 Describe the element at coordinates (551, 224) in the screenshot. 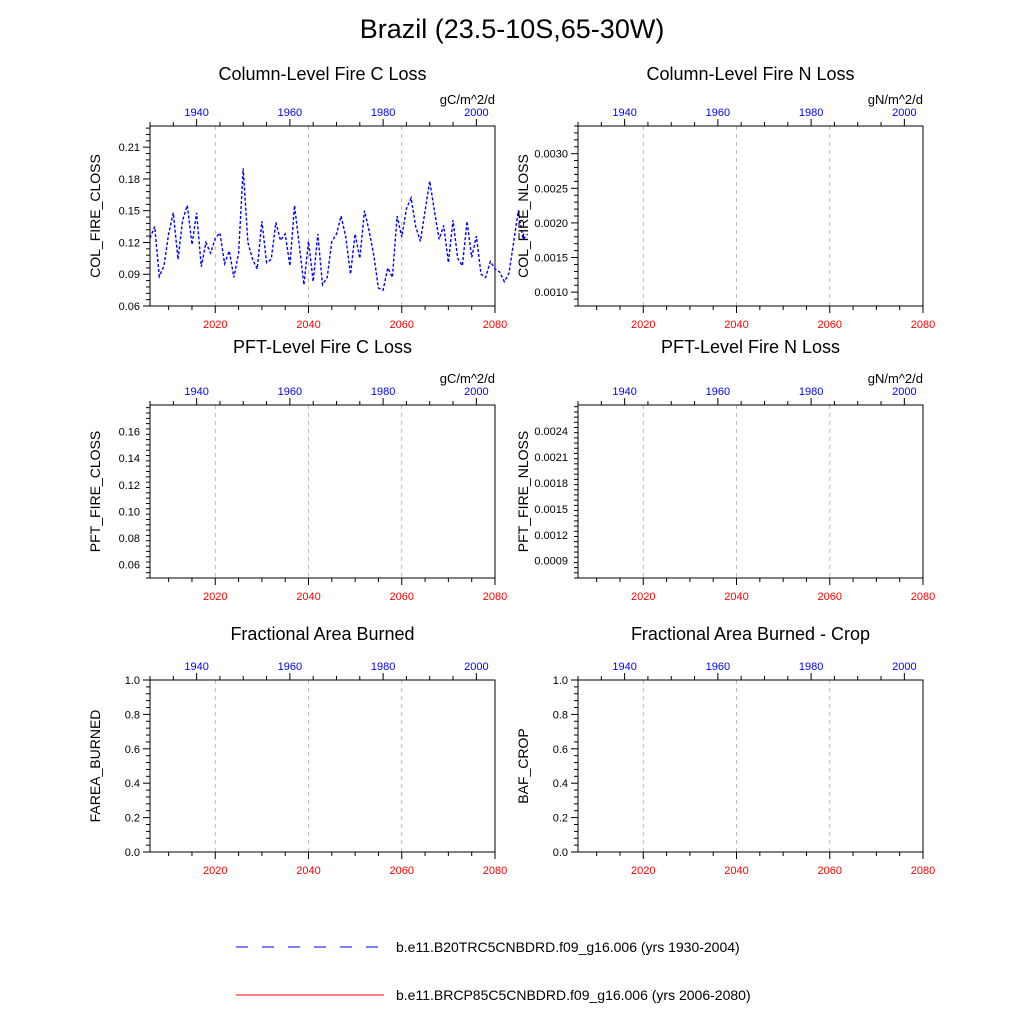

I see `panel-2-y-tick-label: 0.0020` at that location.